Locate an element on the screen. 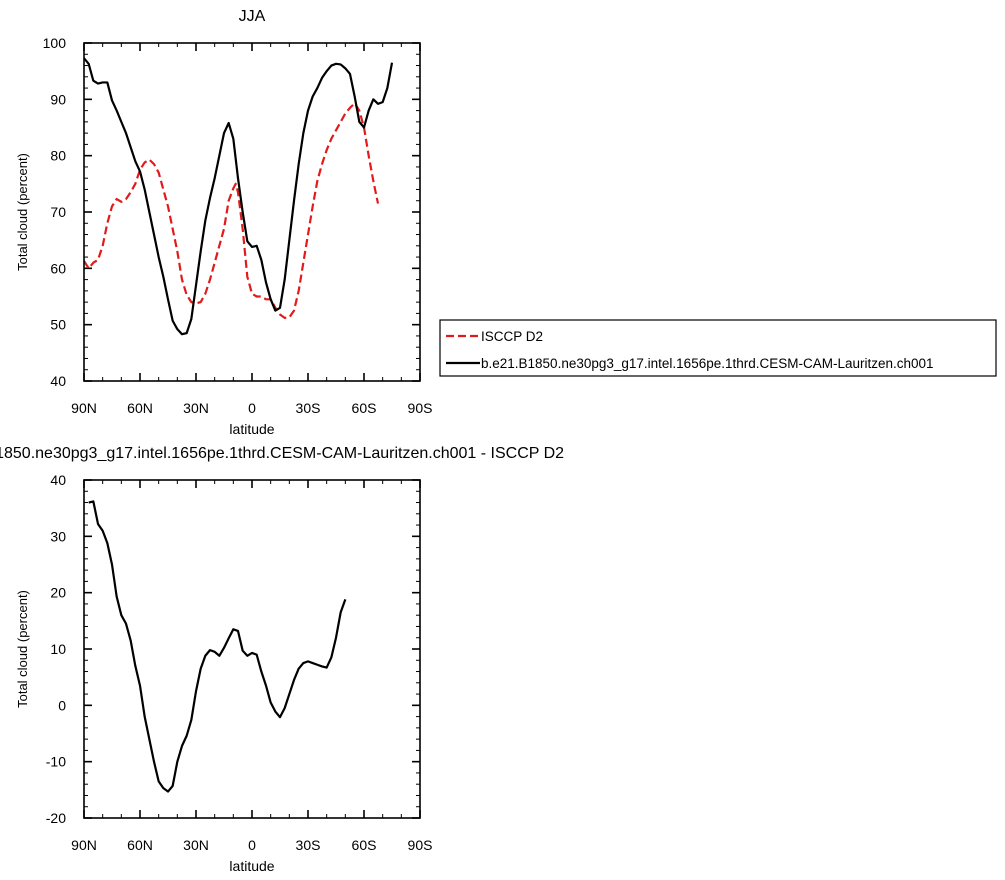  chart2-plot-frame is located at coordinates (252, 649).